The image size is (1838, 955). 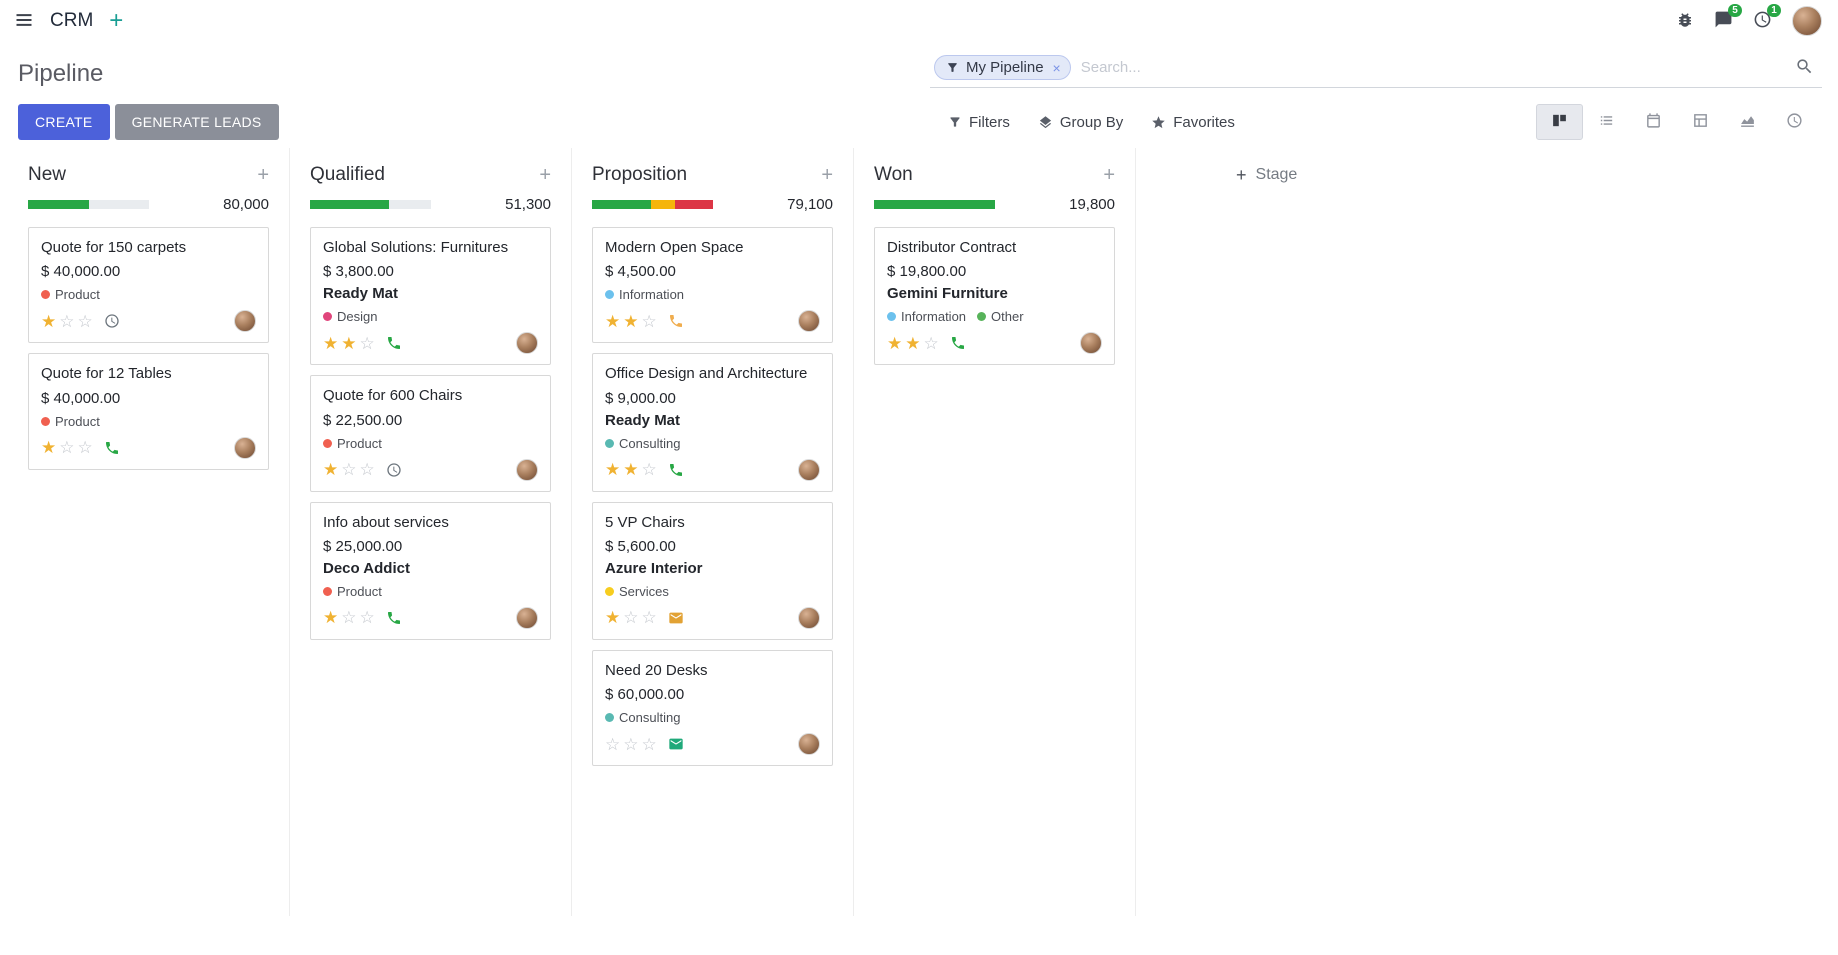 What do you see at coordinates (1794, 122) in the screenshot?
I see `activity-view-button` at bounding box center [1794, 122].